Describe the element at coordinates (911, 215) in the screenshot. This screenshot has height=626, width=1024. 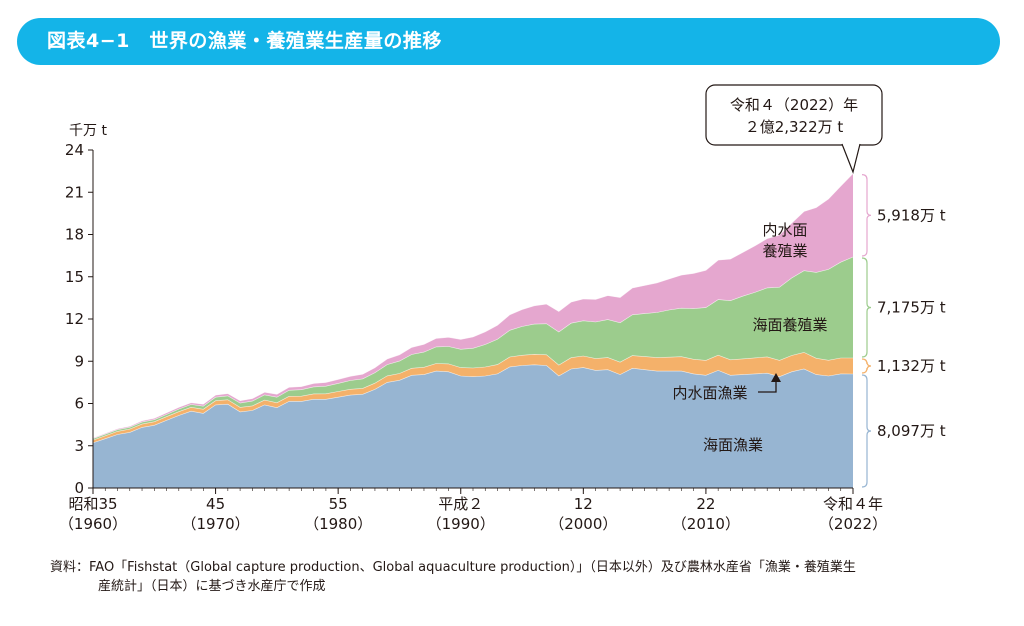
I see `value-label-4: 5,918万 t` at that location.